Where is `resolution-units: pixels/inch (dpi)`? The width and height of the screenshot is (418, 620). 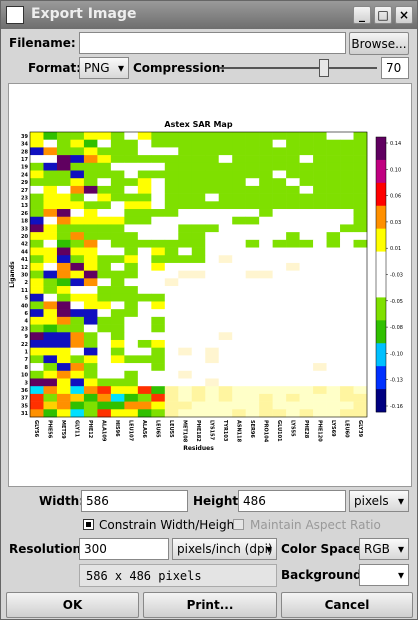
resolution-units: pixels/inch (dpi) is located at coordinates (224, 549).